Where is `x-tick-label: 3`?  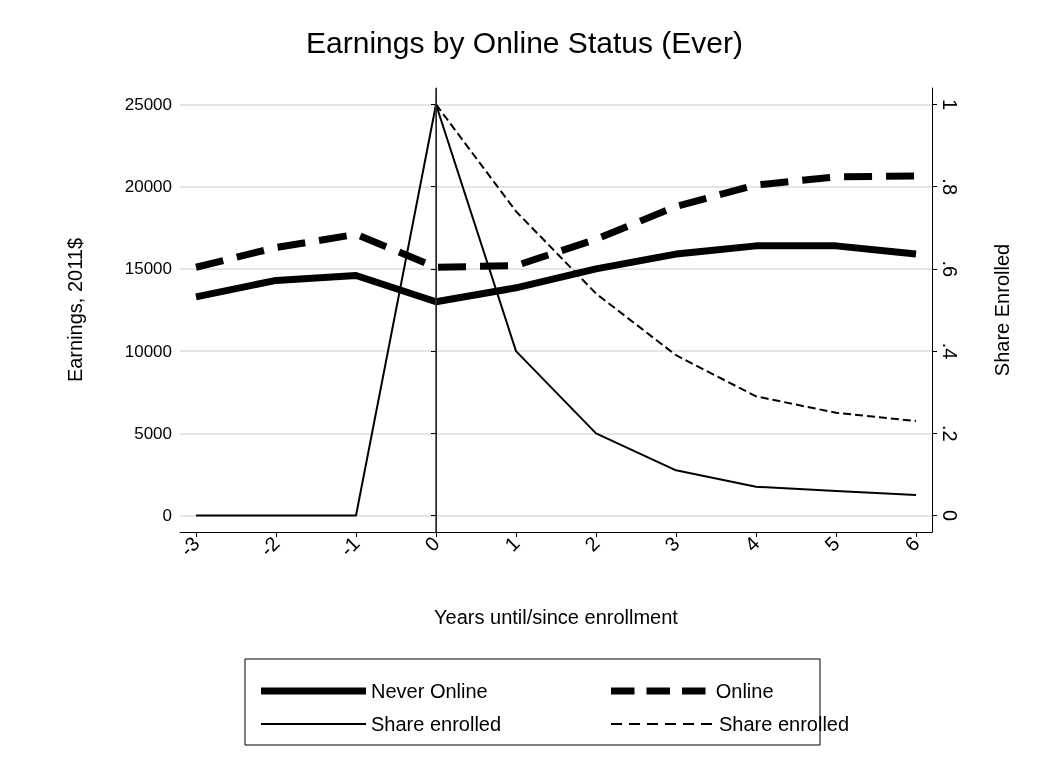
x-tick-label: 3 is located at coordinates (672, 544).